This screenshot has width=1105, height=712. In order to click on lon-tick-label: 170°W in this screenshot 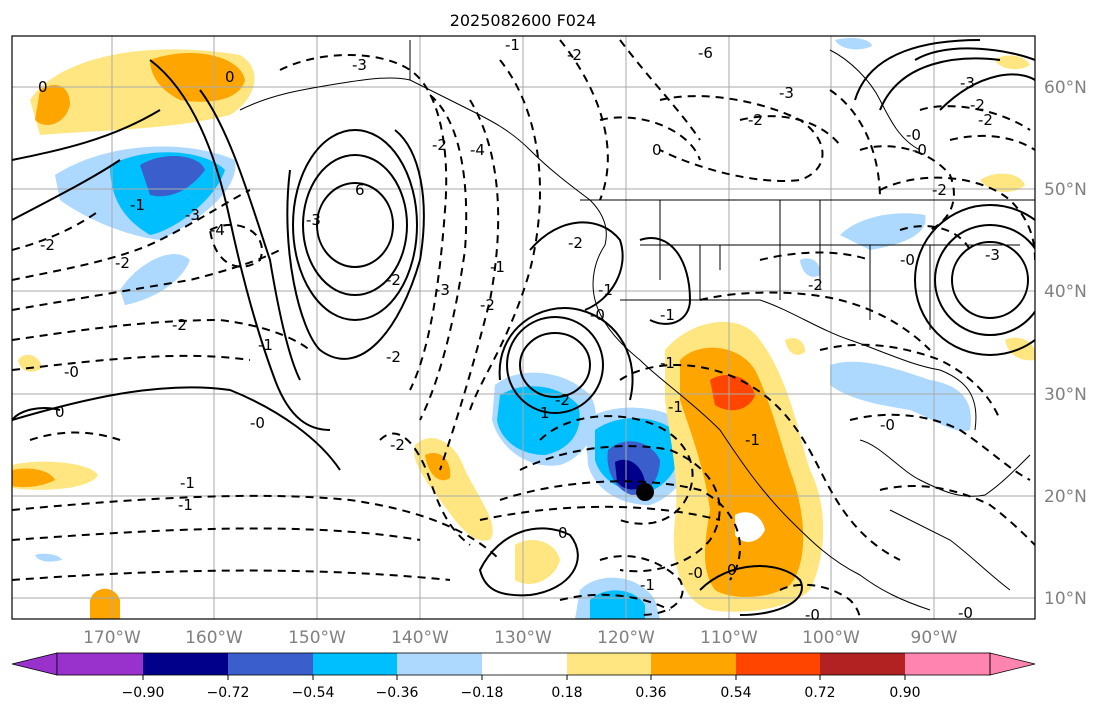, I will do `click(112, 638)`.